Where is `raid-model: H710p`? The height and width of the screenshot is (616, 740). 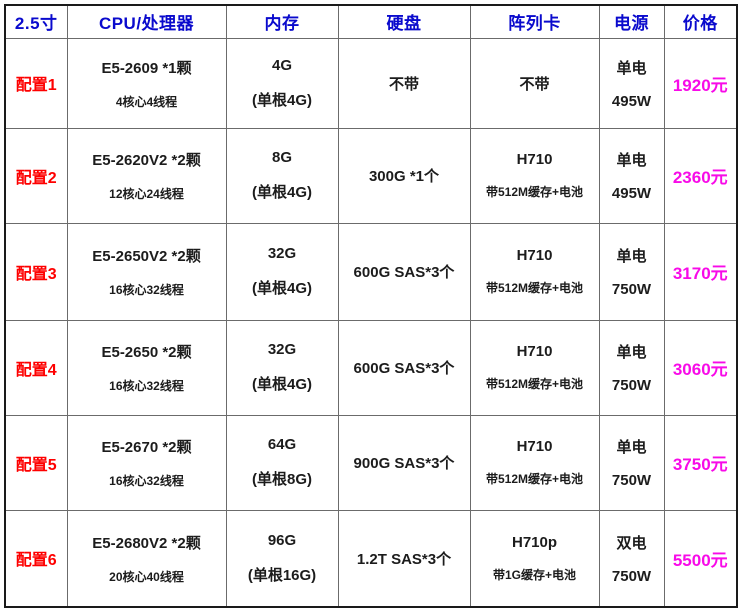
raid-model: H710p is located at coordinates (534, 542).